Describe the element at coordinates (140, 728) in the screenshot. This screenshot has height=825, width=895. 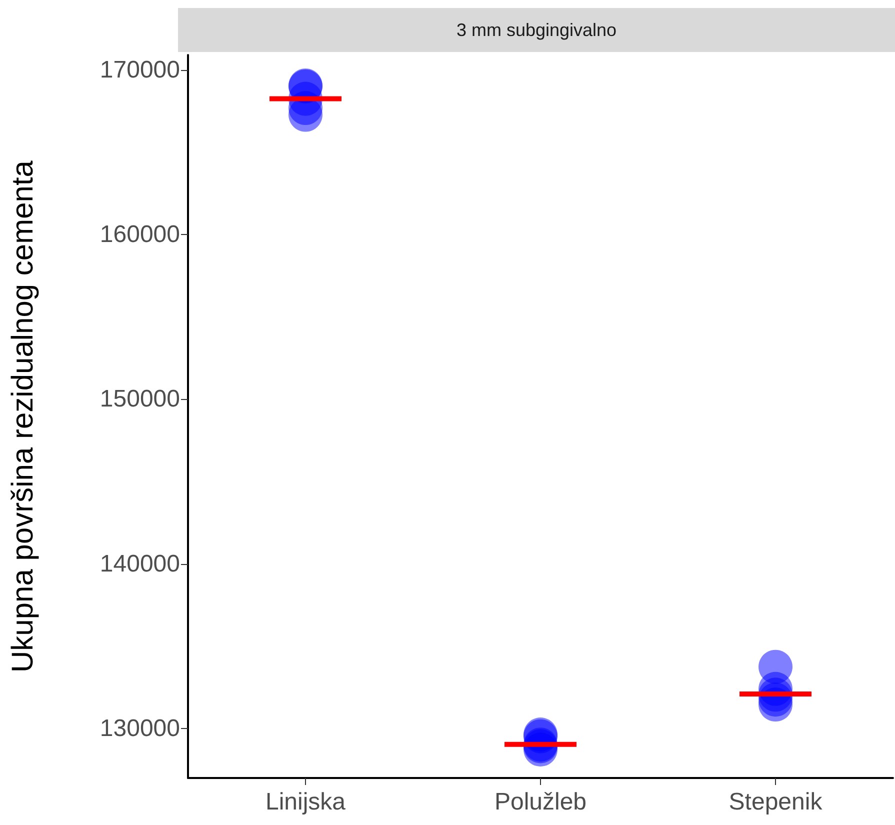
I see `y-tick-label: 130000` at that location.